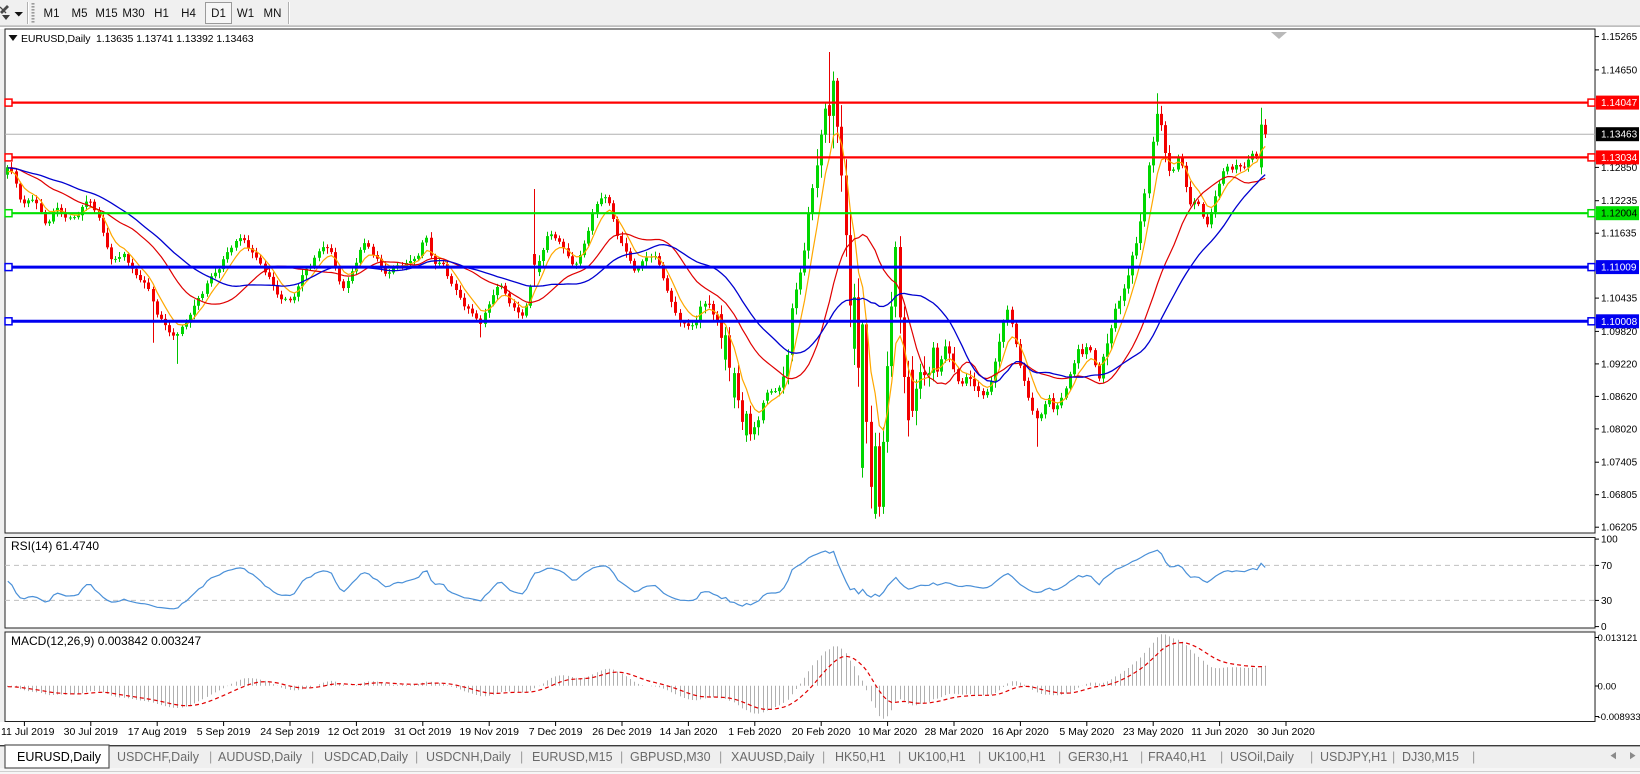  Describe the element at coordinates (821, 732) in the screenshot. I see `svg-text: 20 Feb 2020` at that location.